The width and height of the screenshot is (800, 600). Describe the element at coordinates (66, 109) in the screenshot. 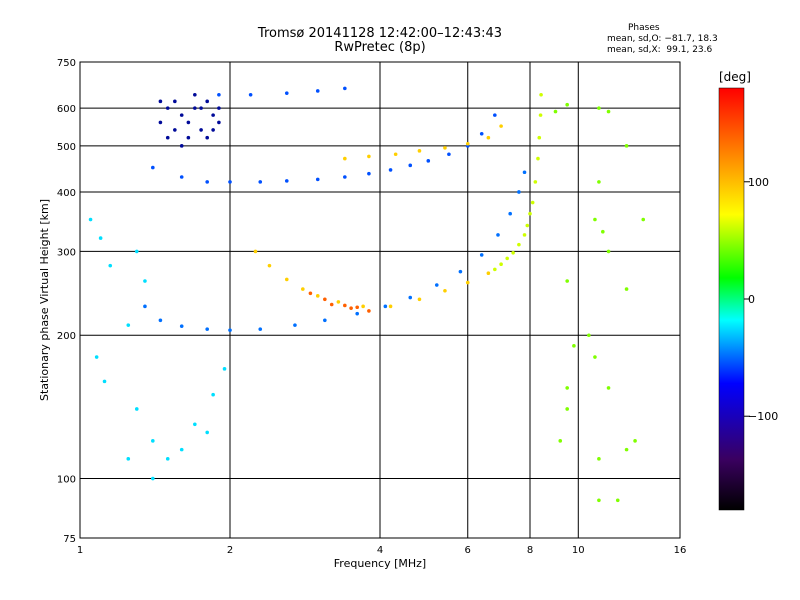

I see `y-tick-label: 600` at that location.